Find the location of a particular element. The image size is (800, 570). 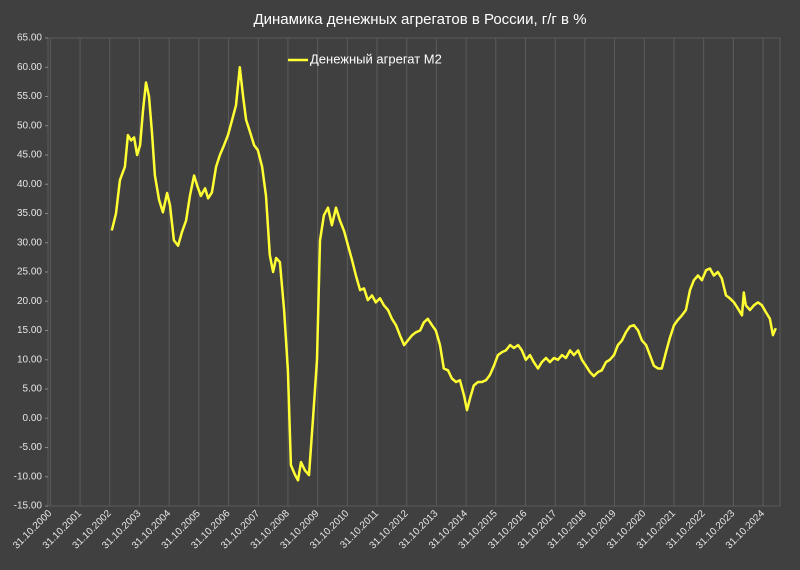

y-tick-label: 30.00 is located at coordinates (29, 242).